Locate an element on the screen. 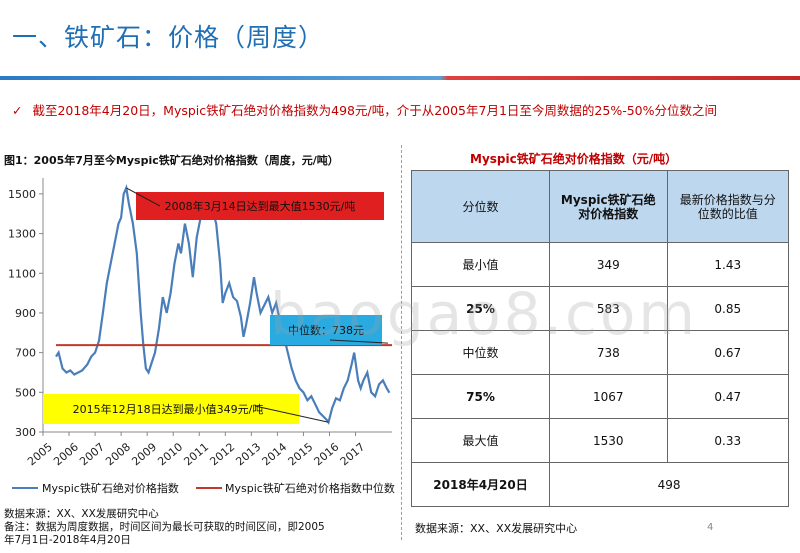 Image resolution: width=800 pixels, height=553 pixels. chart-note-line: 备注：数据为周度数据，时间区间为最长可获取的时间区间，即2005 is located at coordinates (164, 527).